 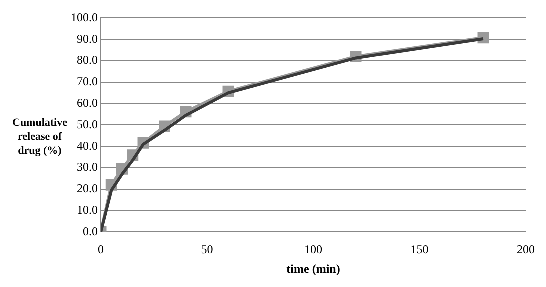 What do you see at coordinates (87, 124) in the screenshot?
I see `y-tick-label: 50.0` at bounding box center [87, 124].